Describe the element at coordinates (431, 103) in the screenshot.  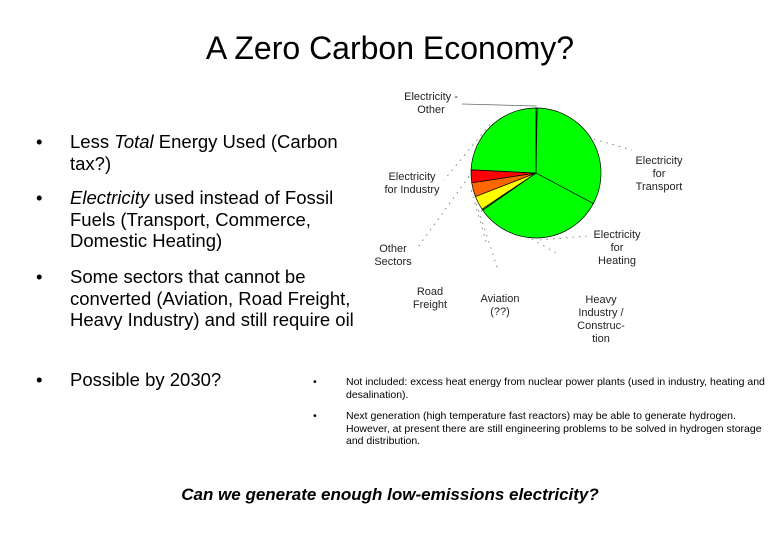
I see `pie-label-other: Electricity - Other` at that location.